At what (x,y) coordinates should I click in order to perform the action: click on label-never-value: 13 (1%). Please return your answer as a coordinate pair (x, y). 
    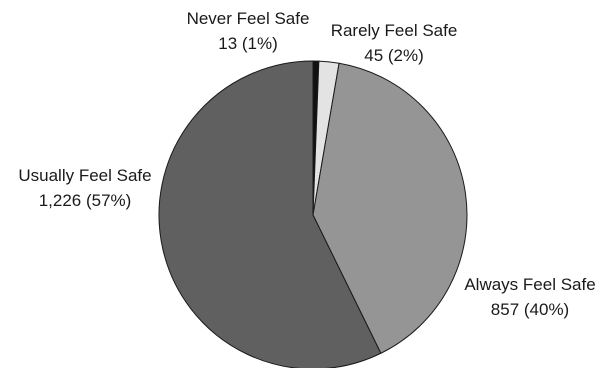
    Looking at the image, I should click on (248, 43).